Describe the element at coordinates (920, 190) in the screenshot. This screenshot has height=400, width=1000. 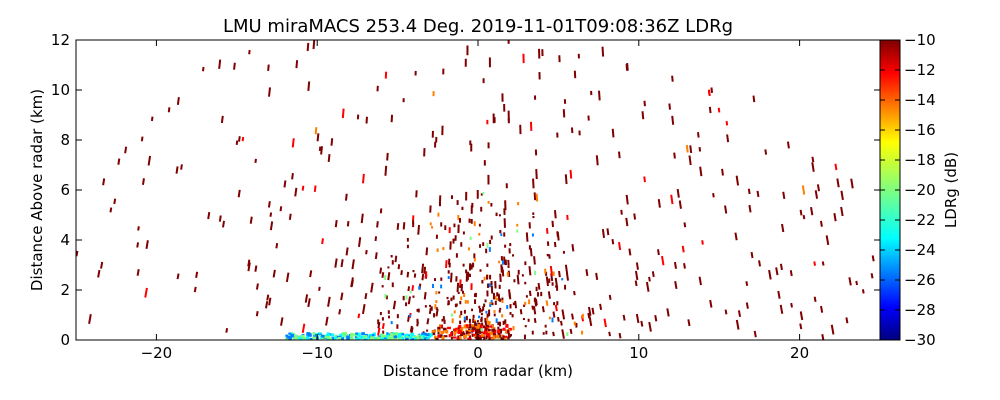
I see `colorbar-tick-label: −20` at that location.